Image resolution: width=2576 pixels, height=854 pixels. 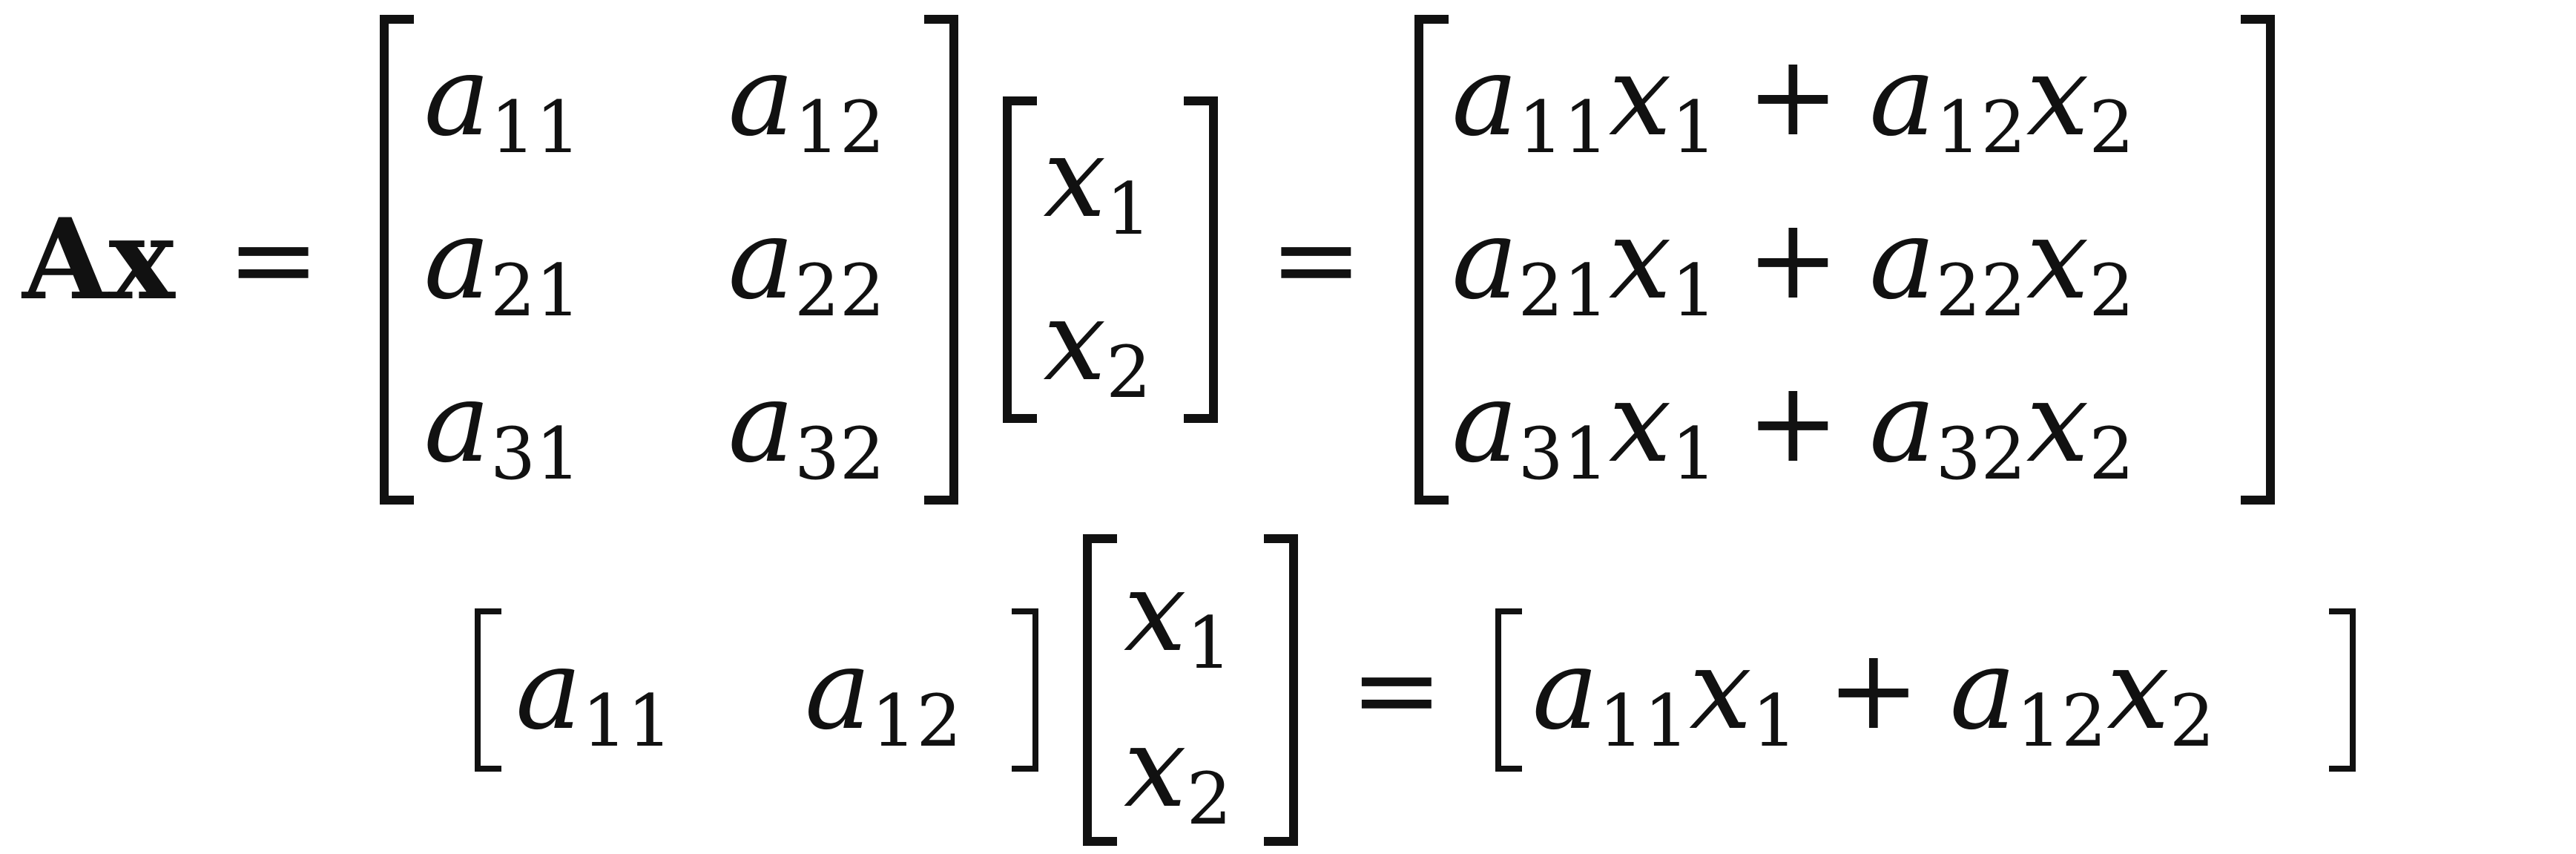 What do you see at coordinates (1794, 427) in the screenshot?
I see `result-entry: a31x1 + a32x2` at bounding box center [1794, 427].